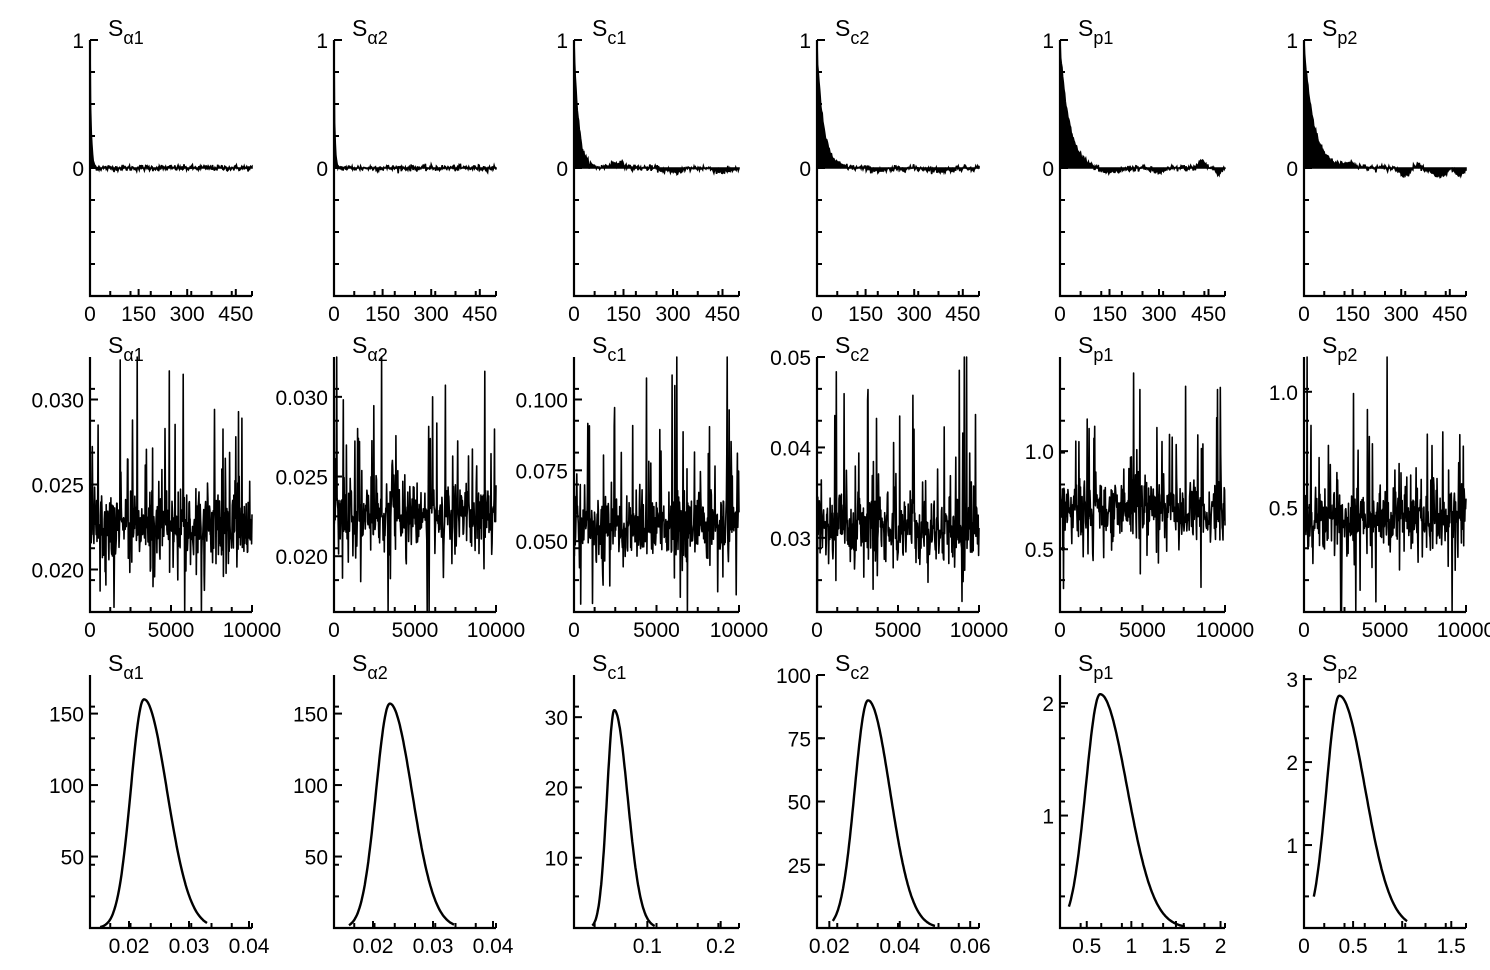  Describe the element at coordinates (541, 542) in the screenshot. I see `y-tick-label: 0.050` at that location.